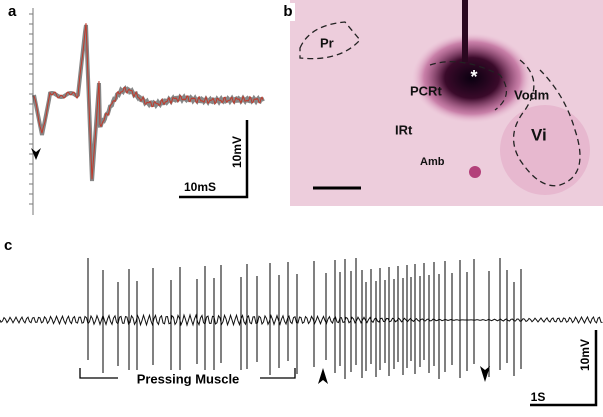  What do you see at coordinates (31, 111) in the screenshot?
I see `recording-axis` at bounding box center [31, 111].